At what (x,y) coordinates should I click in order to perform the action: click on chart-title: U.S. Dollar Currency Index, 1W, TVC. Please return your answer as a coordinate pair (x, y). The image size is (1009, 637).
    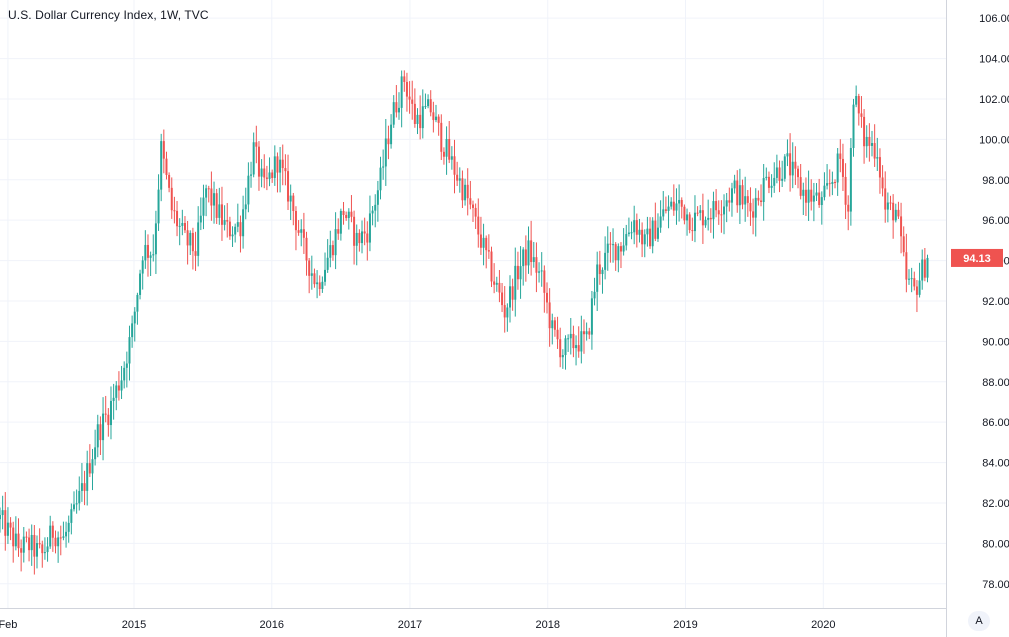
    Looking at the image, I should click on (108, 15).